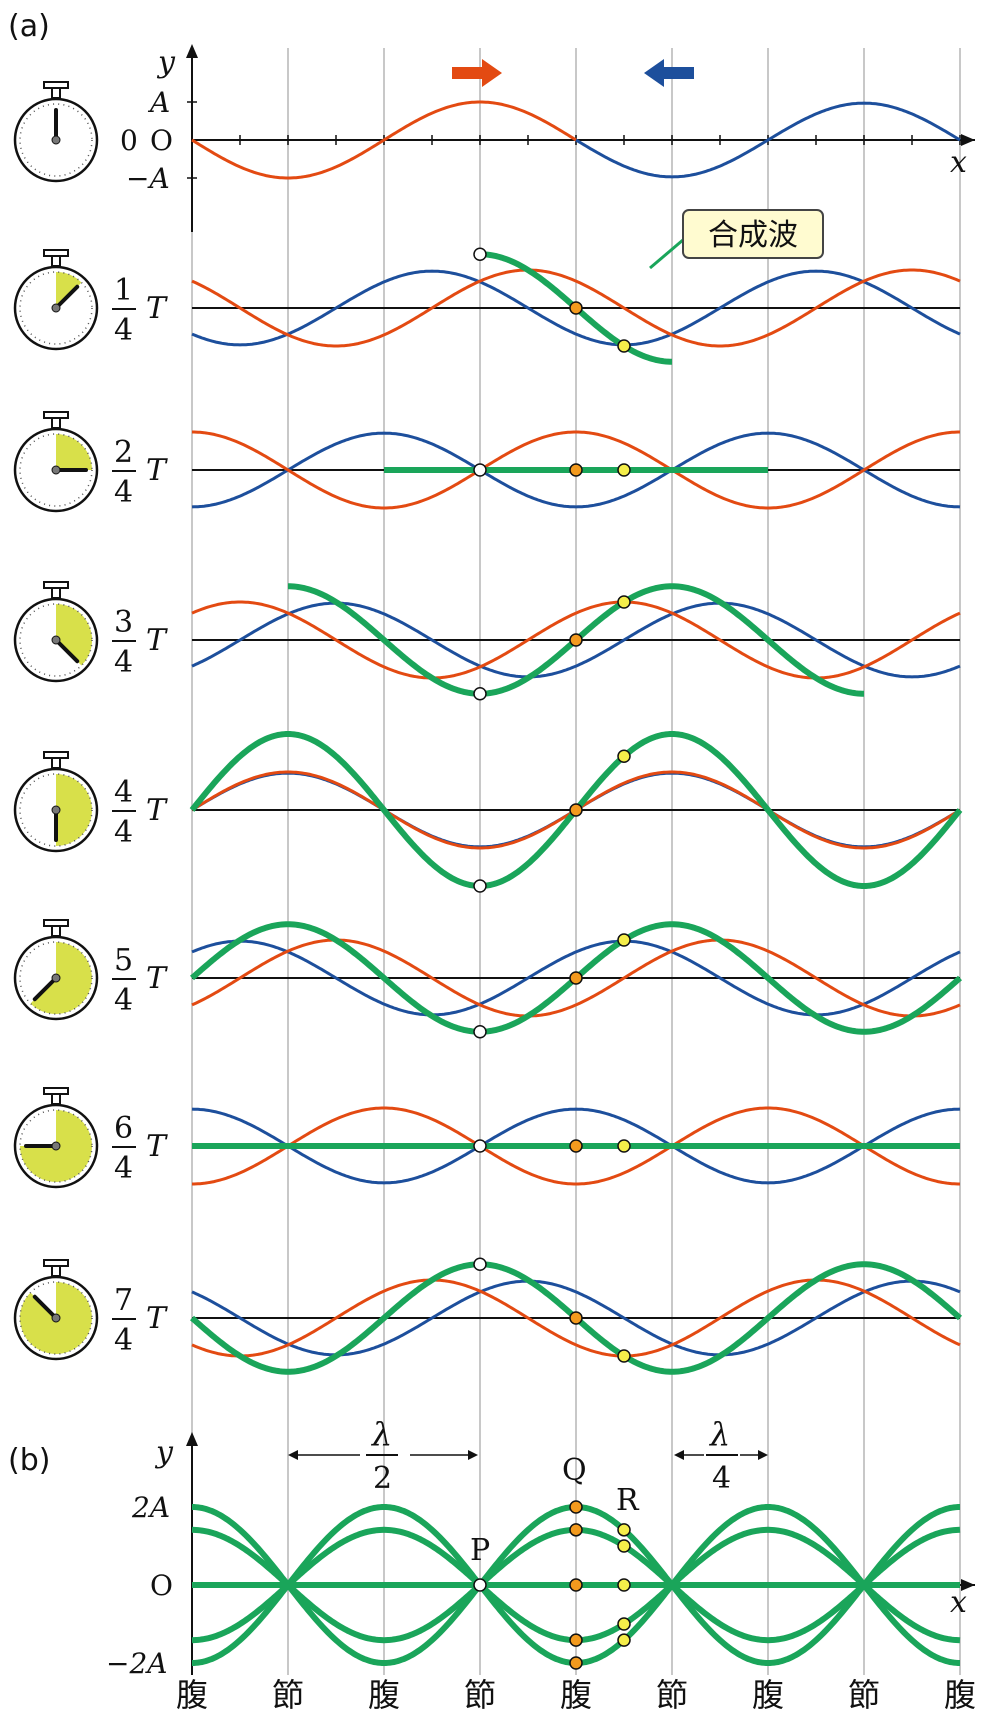 This screenshot has width=992, height=1720. Describe the element at coordinates (480, 1550) in the screenshot. I see `point-p-label: P` at that location.